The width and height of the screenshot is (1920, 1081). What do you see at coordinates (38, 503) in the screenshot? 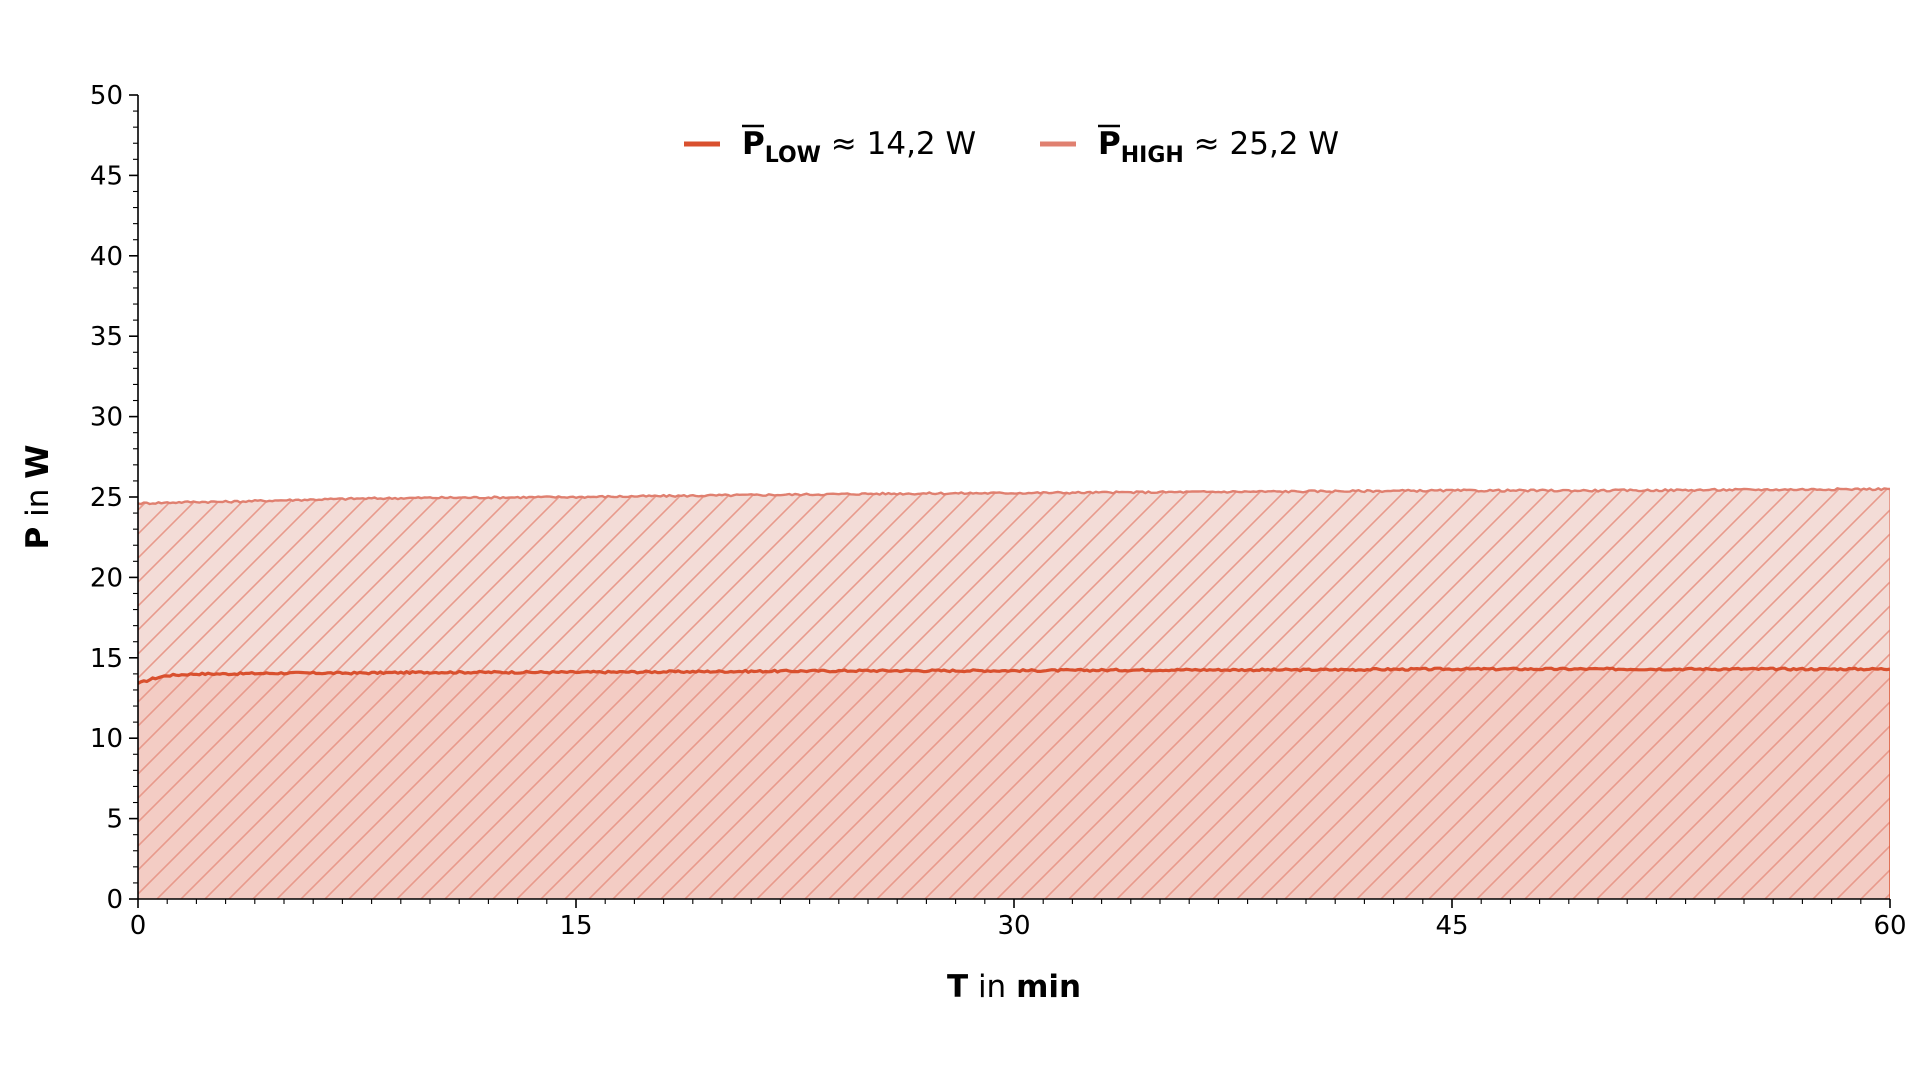
I see `y-axis-title-mid: in` at bounding box center [38, 503].